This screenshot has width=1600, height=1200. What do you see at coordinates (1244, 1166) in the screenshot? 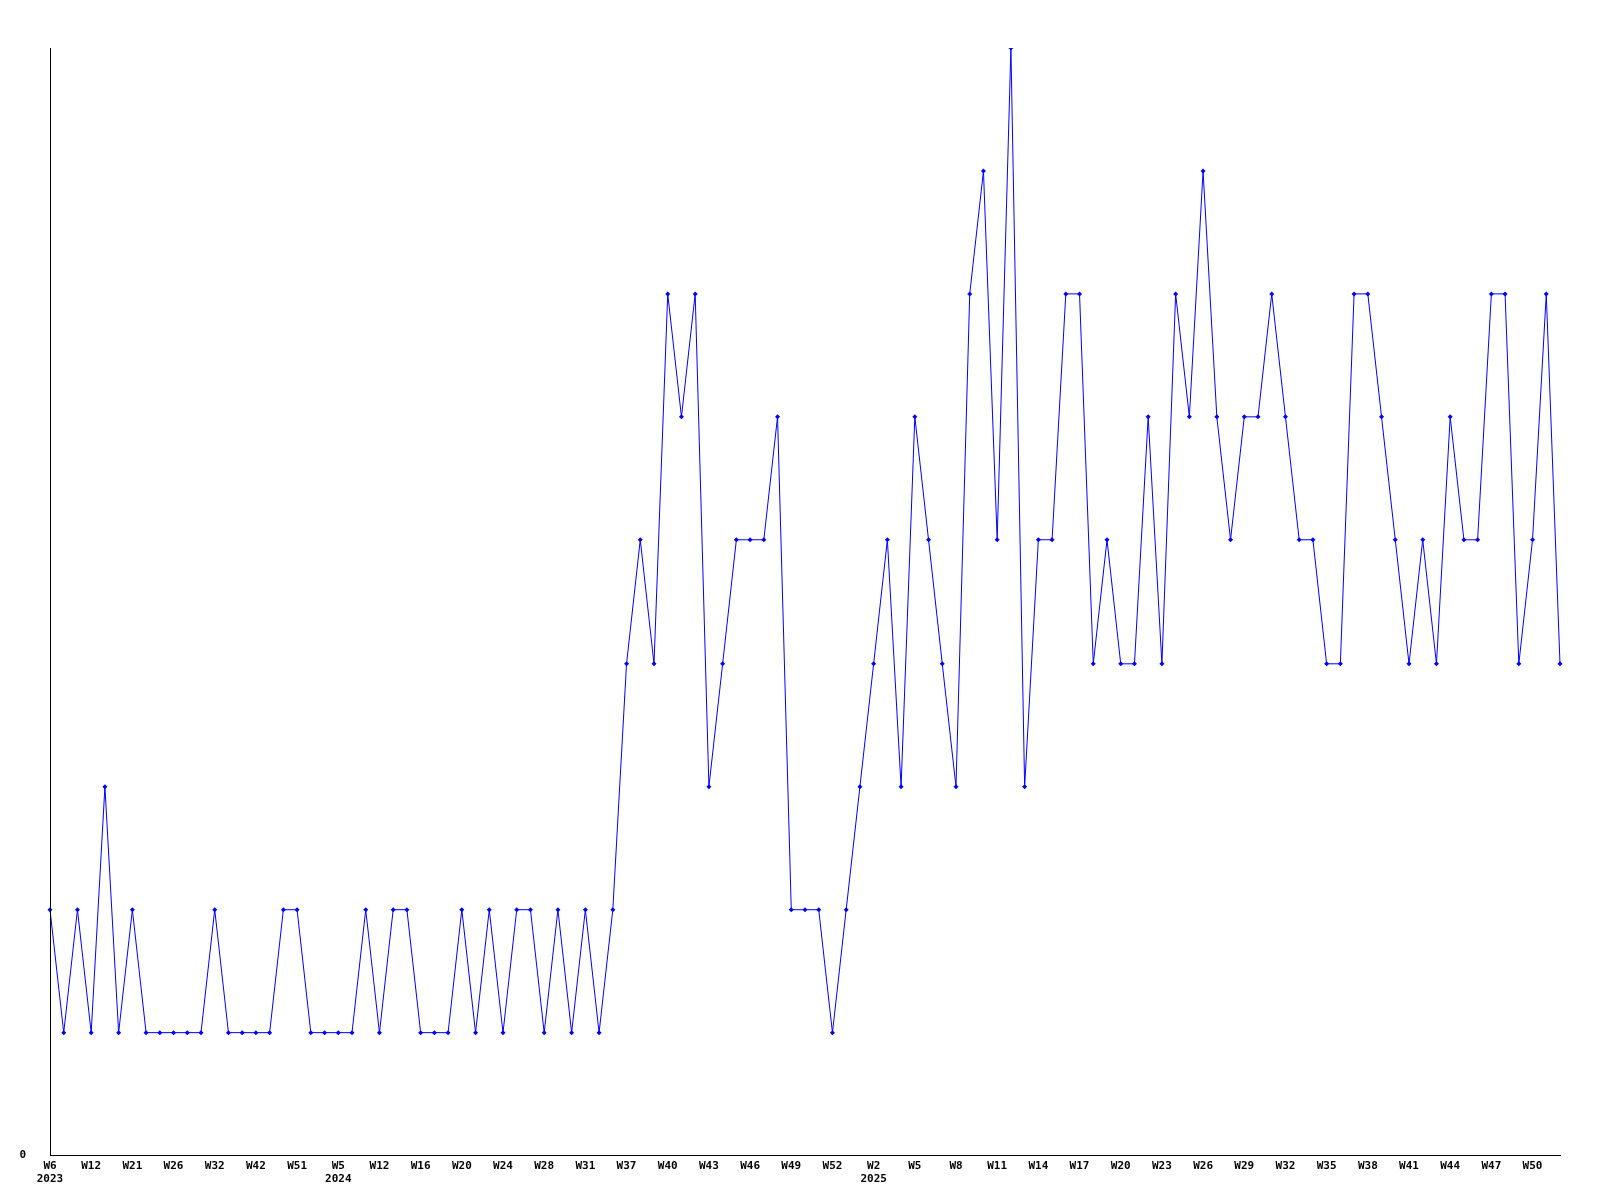
I see `x-tick-label: W29` at bounding box center [1244, 1166].